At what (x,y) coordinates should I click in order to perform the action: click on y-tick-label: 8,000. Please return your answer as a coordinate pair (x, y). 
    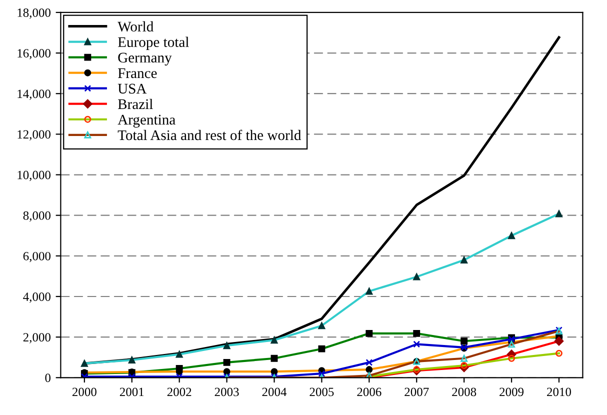
    Looking at the image, I should click on (36, 216).